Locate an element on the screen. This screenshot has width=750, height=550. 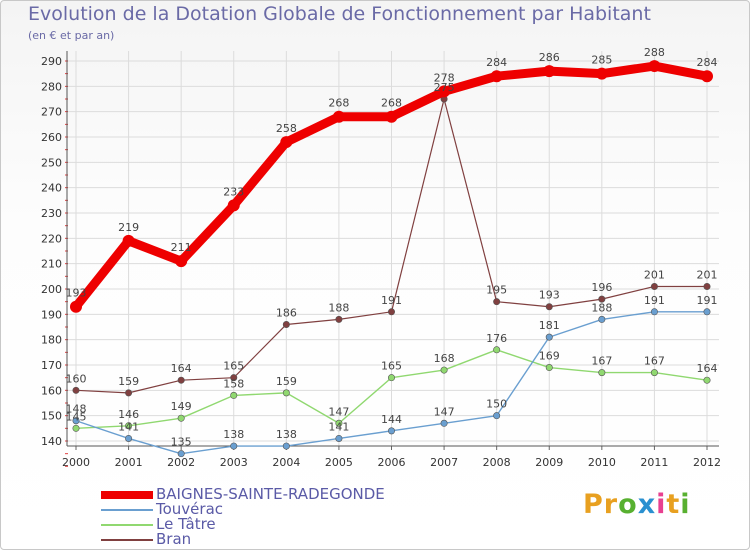
x-tick-label: 2012 is located at coordinates (707, 462).